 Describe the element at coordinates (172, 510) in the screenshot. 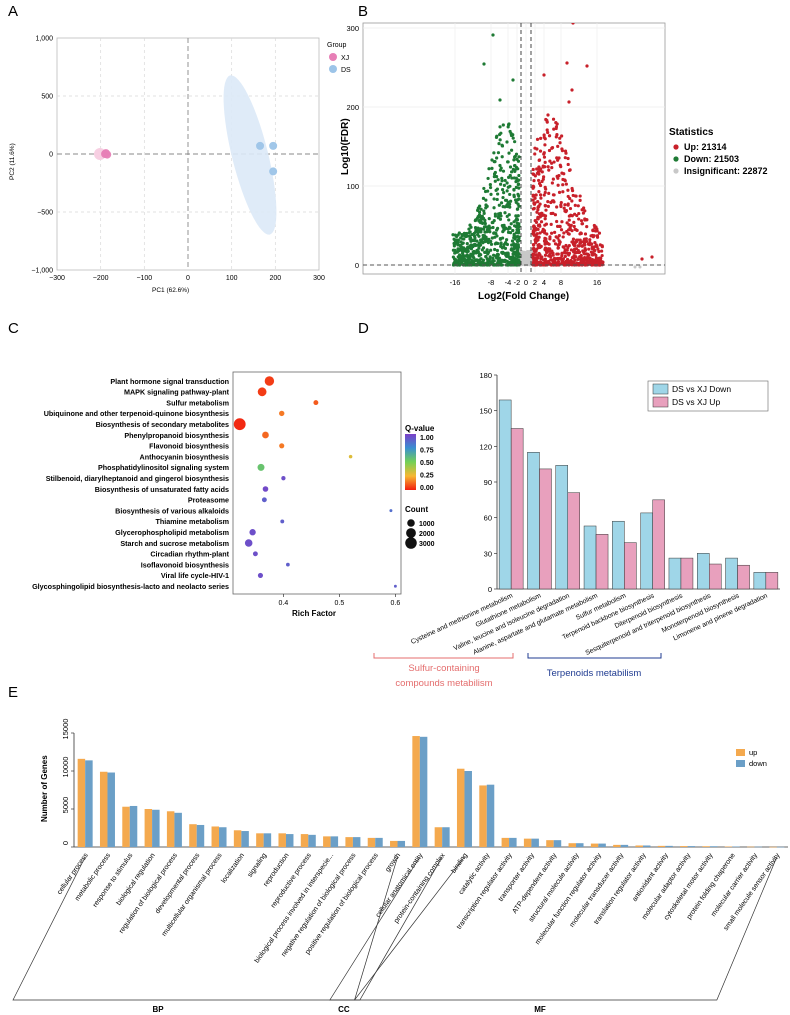

I see `c-pathway-label: Biosynthesis of various alkaloids` at that location.